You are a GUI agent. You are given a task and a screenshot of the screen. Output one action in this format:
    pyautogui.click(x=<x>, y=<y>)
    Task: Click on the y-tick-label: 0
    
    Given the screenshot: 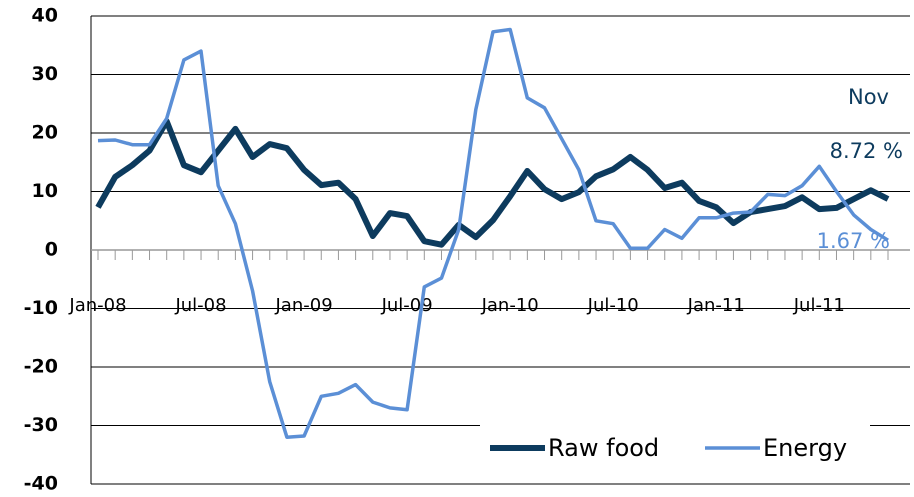 What is the action you would take?
    pyautogui.click(x=51, y=250)
    